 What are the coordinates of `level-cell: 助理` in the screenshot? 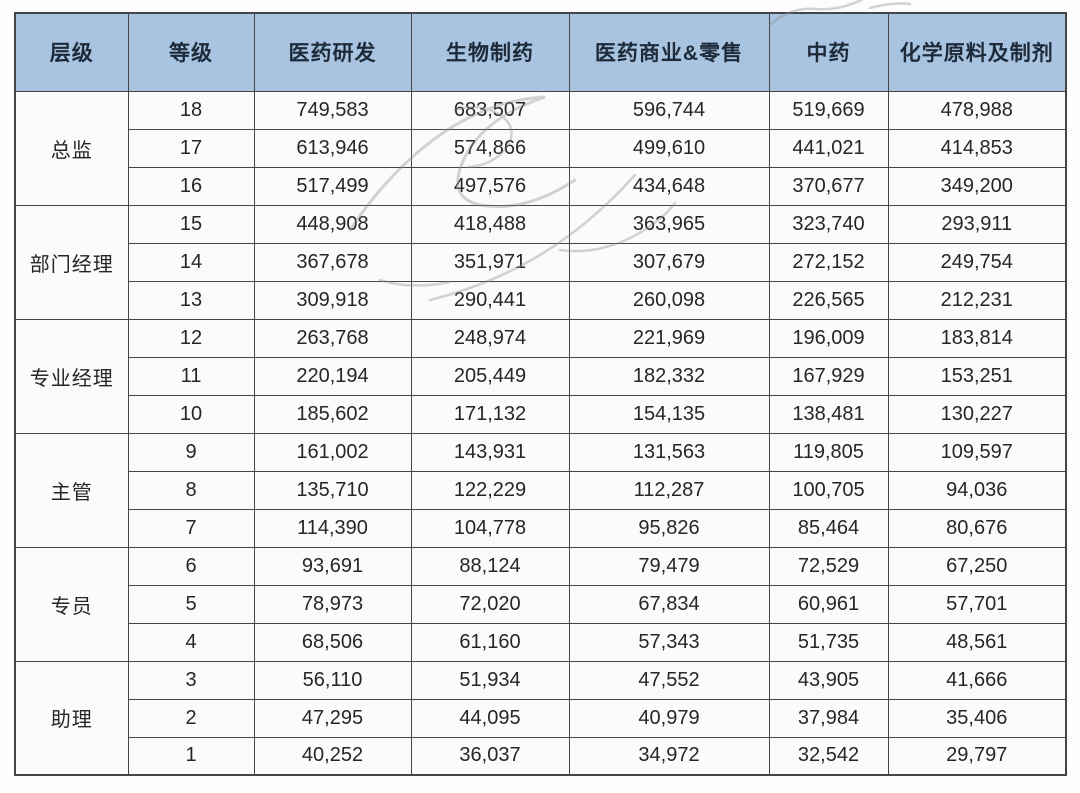 It's located at (71, 718).